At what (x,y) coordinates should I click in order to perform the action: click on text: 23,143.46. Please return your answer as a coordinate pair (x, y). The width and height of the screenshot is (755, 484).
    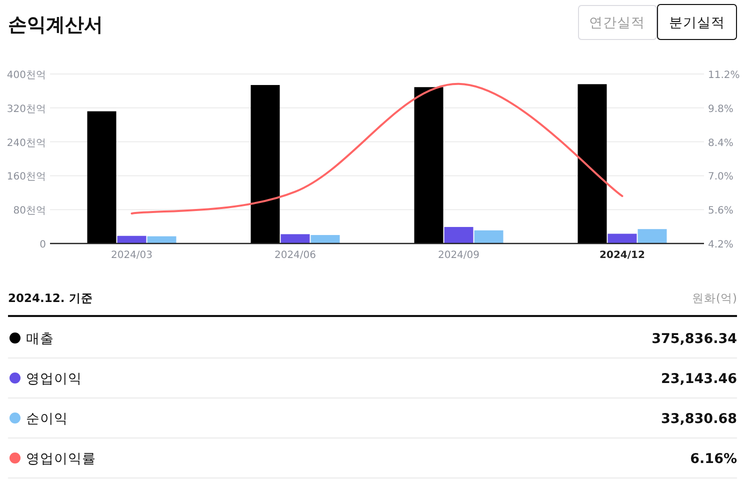
    Looking at the image, I should click on (698, 379).